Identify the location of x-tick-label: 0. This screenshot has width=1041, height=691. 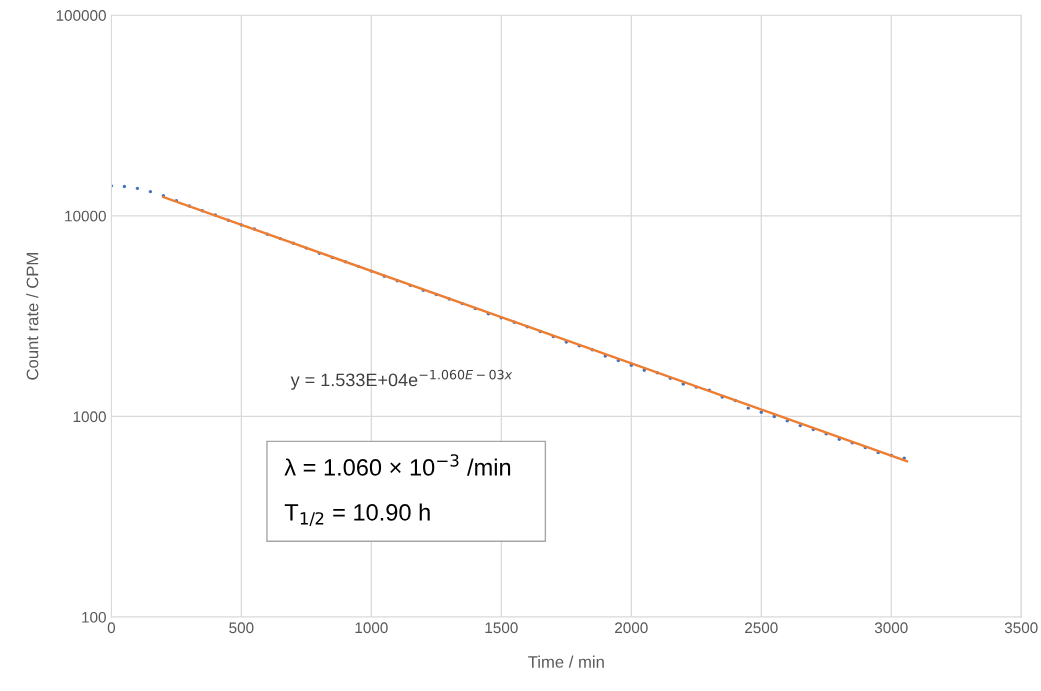
(111, 628).